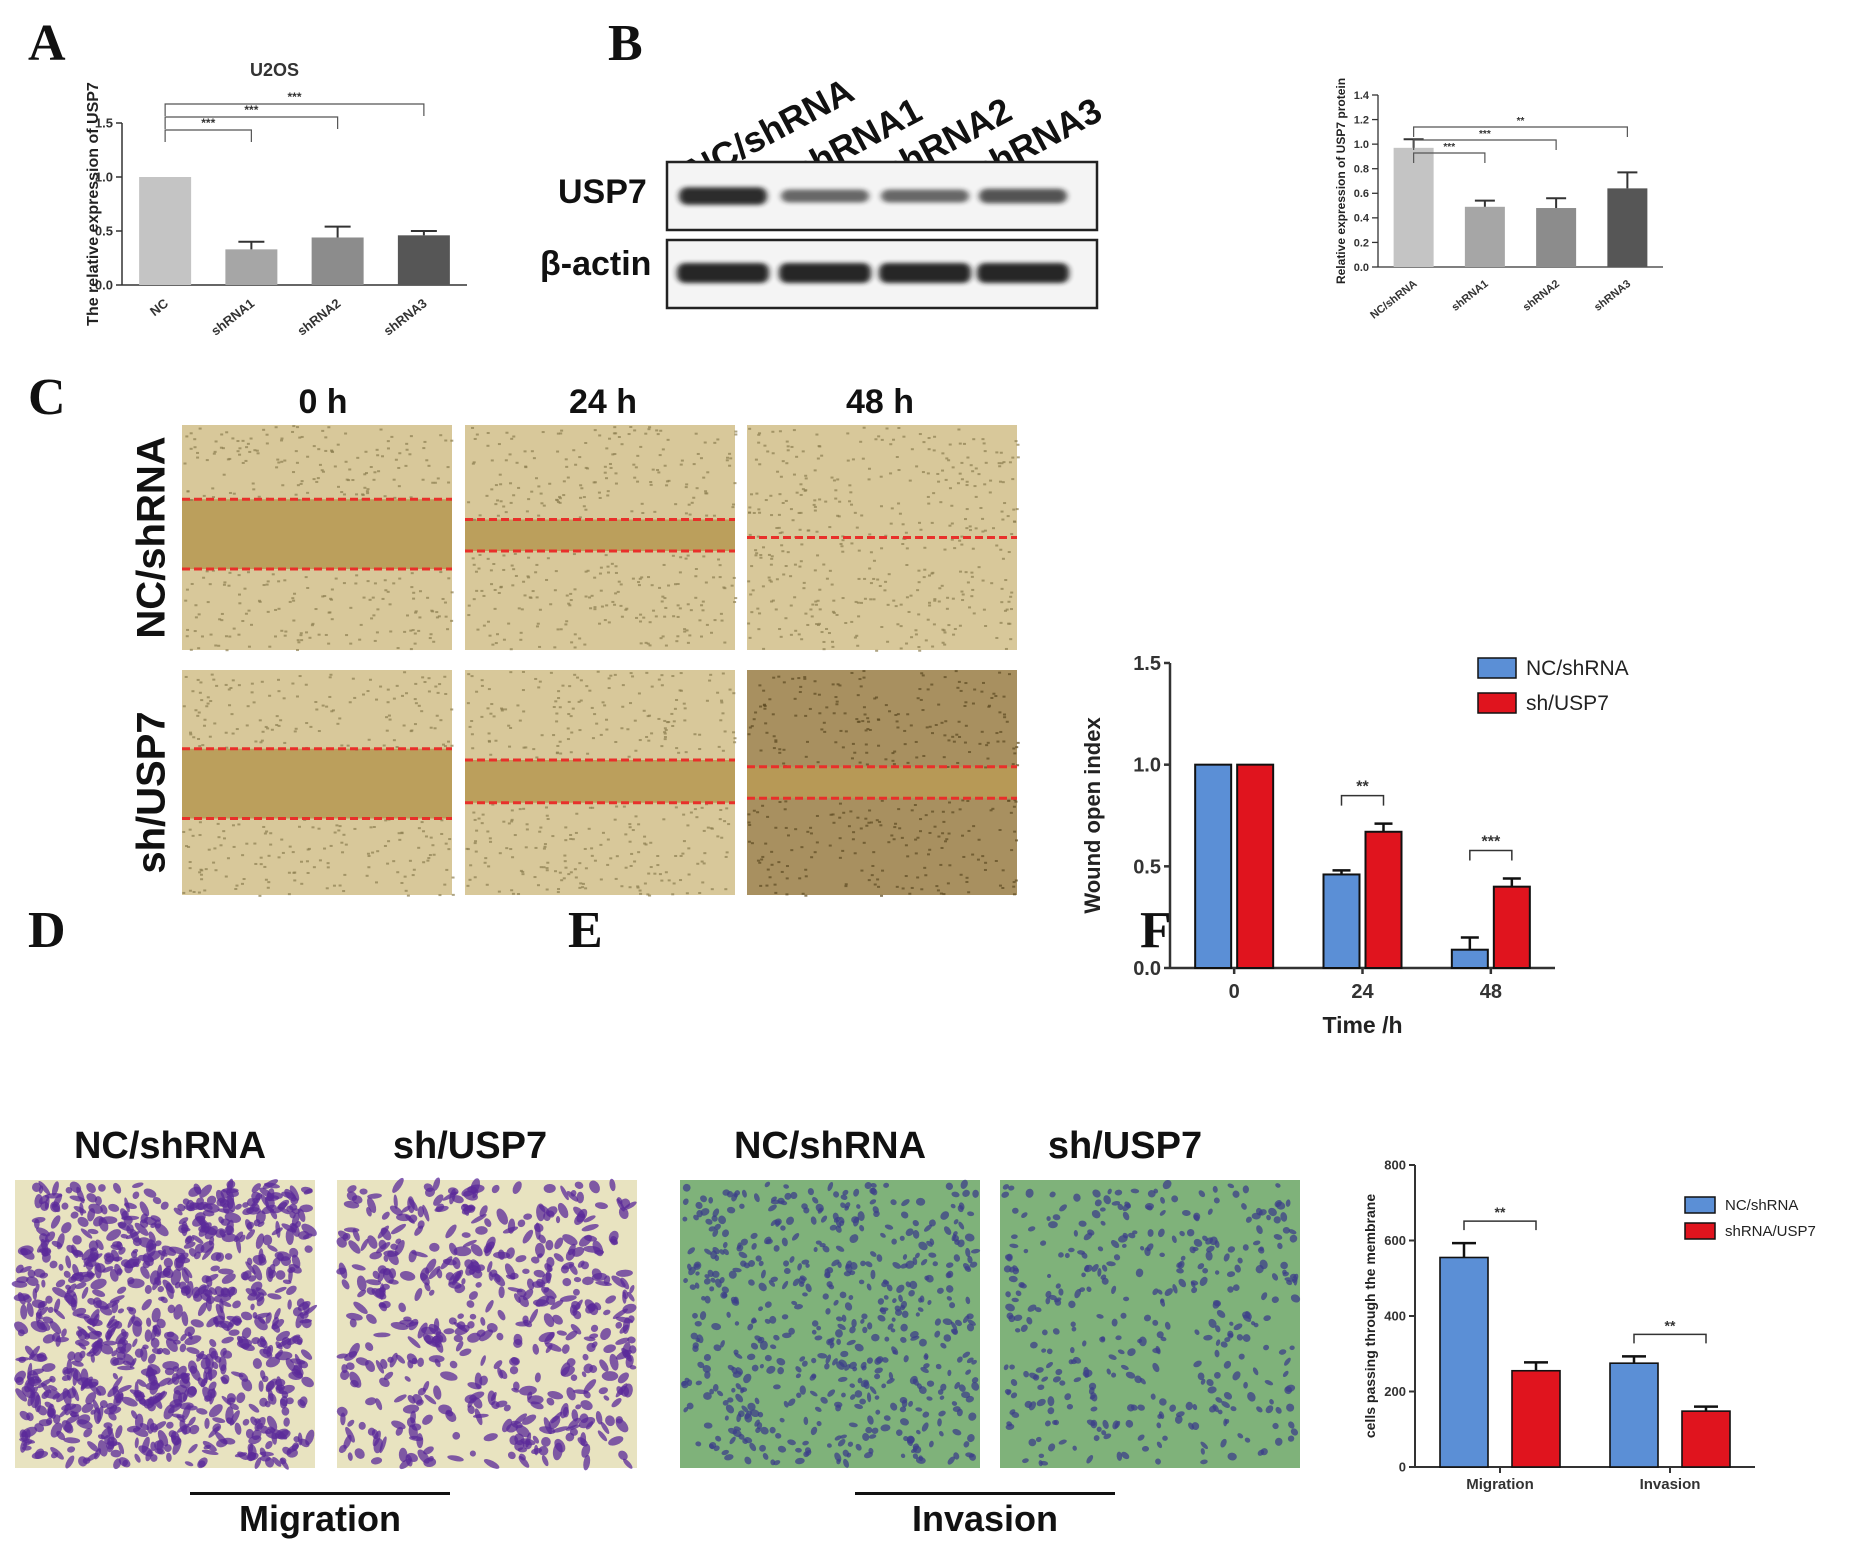 The image size is (1851, 1550). I want to click on wound-gap, so click(600, 535).